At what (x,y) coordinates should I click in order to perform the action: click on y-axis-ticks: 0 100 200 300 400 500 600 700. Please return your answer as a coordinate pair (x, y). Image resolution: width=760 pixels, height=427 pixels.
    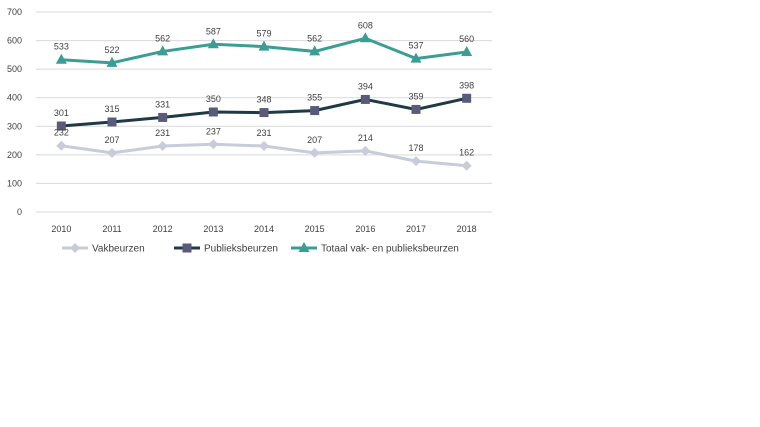
    Looking at the image, I should click on (14, 112).